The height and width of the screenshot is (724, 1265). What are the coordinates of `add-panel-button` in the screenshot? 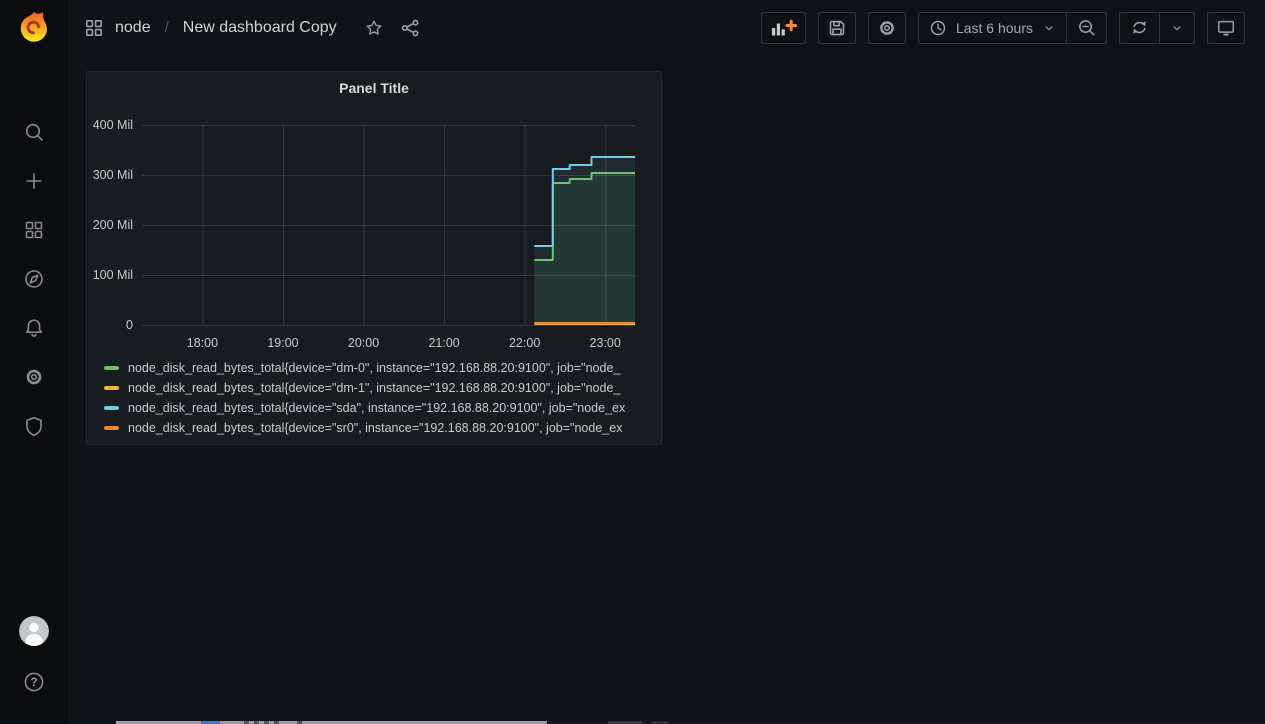 It's located at (783, 27).